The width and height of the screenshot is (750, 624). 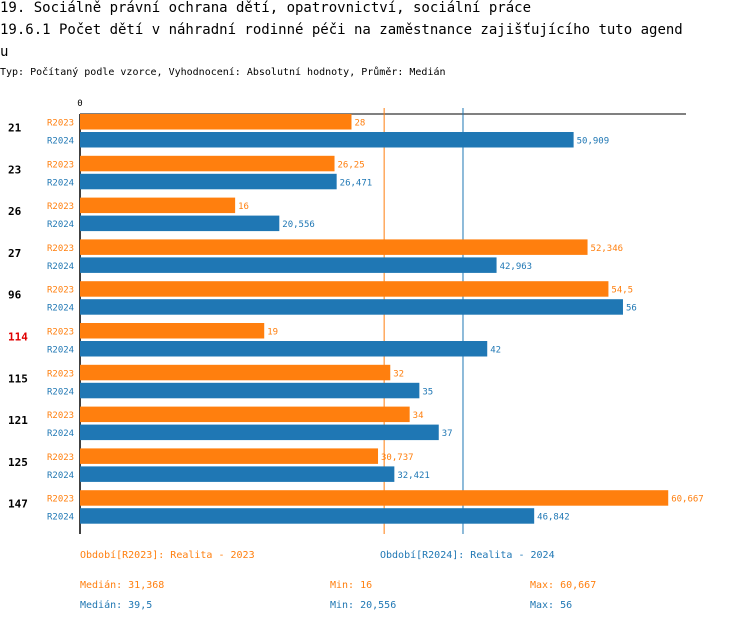 I want to click on bar-value-label: 32, so click(x=398, y=374).